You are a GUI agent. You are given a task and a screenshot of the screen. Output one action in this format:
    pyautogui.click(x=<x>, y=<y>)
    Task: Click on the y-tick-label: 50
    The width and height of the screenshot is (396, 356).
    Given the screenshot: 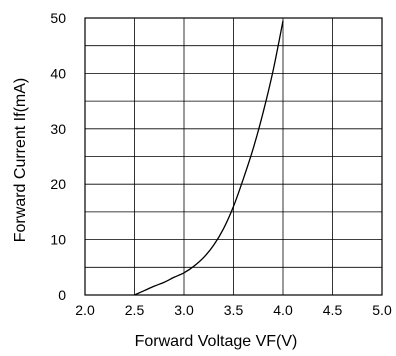 What is the action you would take?
    pyautogui.click(x=58, y=18)
    